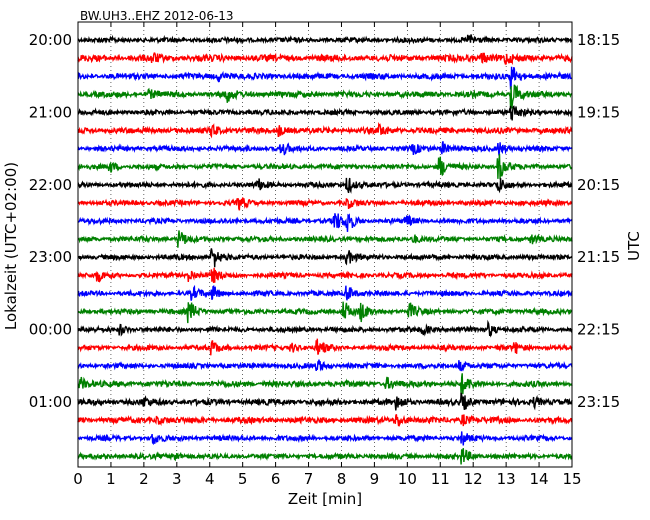  I want to click on y-tick-label-right: 18:15, so click(598, 40).